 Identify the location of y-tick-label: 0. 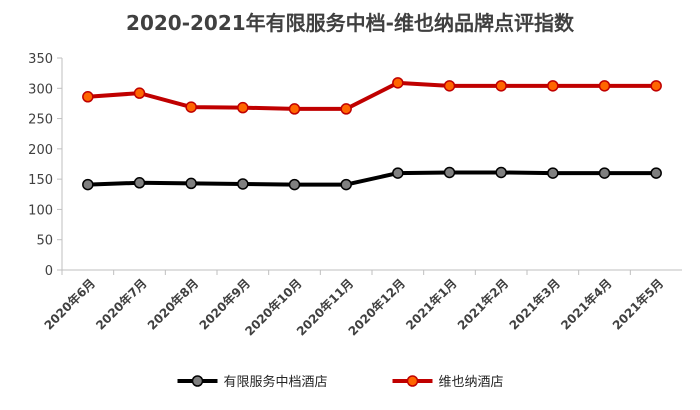
(49, 271).